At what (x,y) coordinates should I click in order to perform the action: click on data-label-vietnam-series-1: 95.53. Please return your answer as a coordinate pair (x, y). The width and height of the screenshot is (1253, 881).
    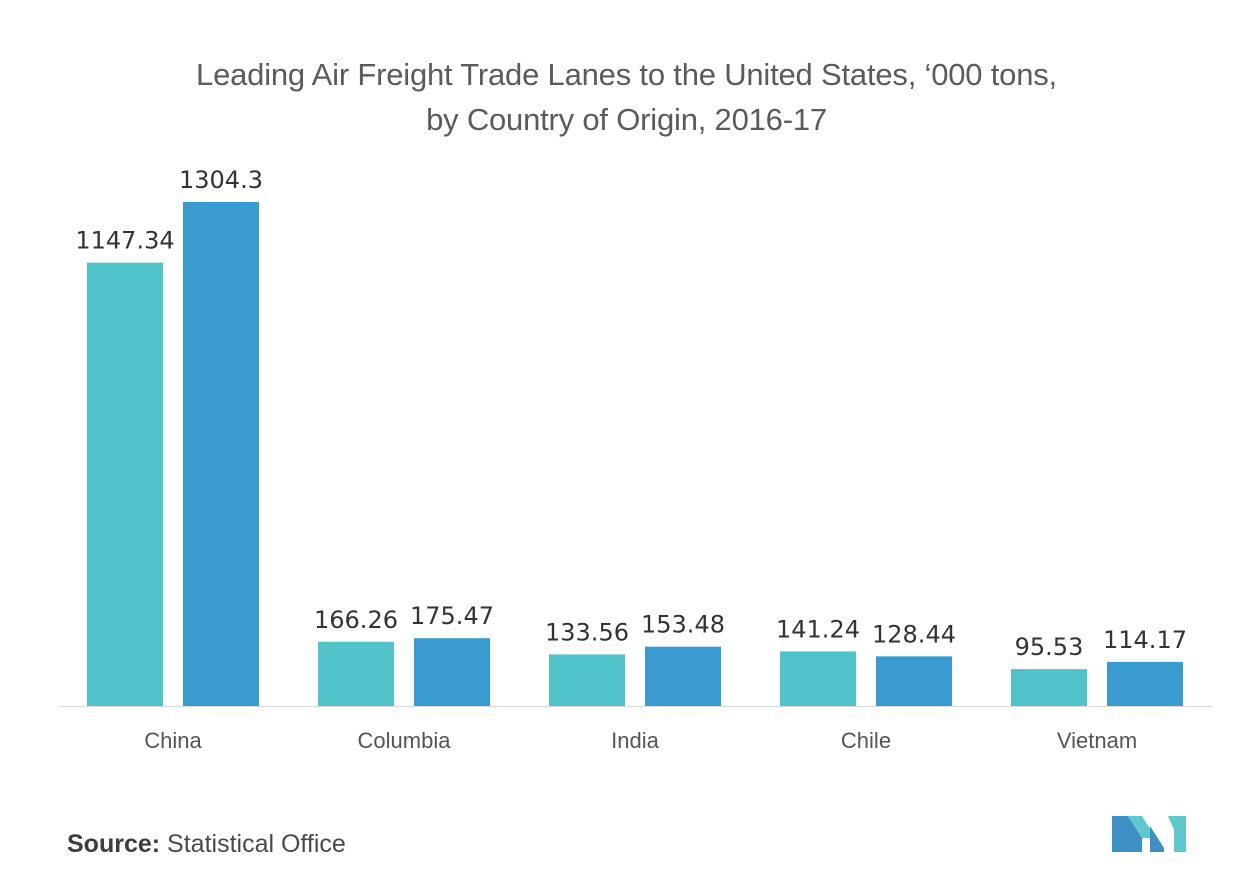
    Looking at the image, I should click on (1049, 647).